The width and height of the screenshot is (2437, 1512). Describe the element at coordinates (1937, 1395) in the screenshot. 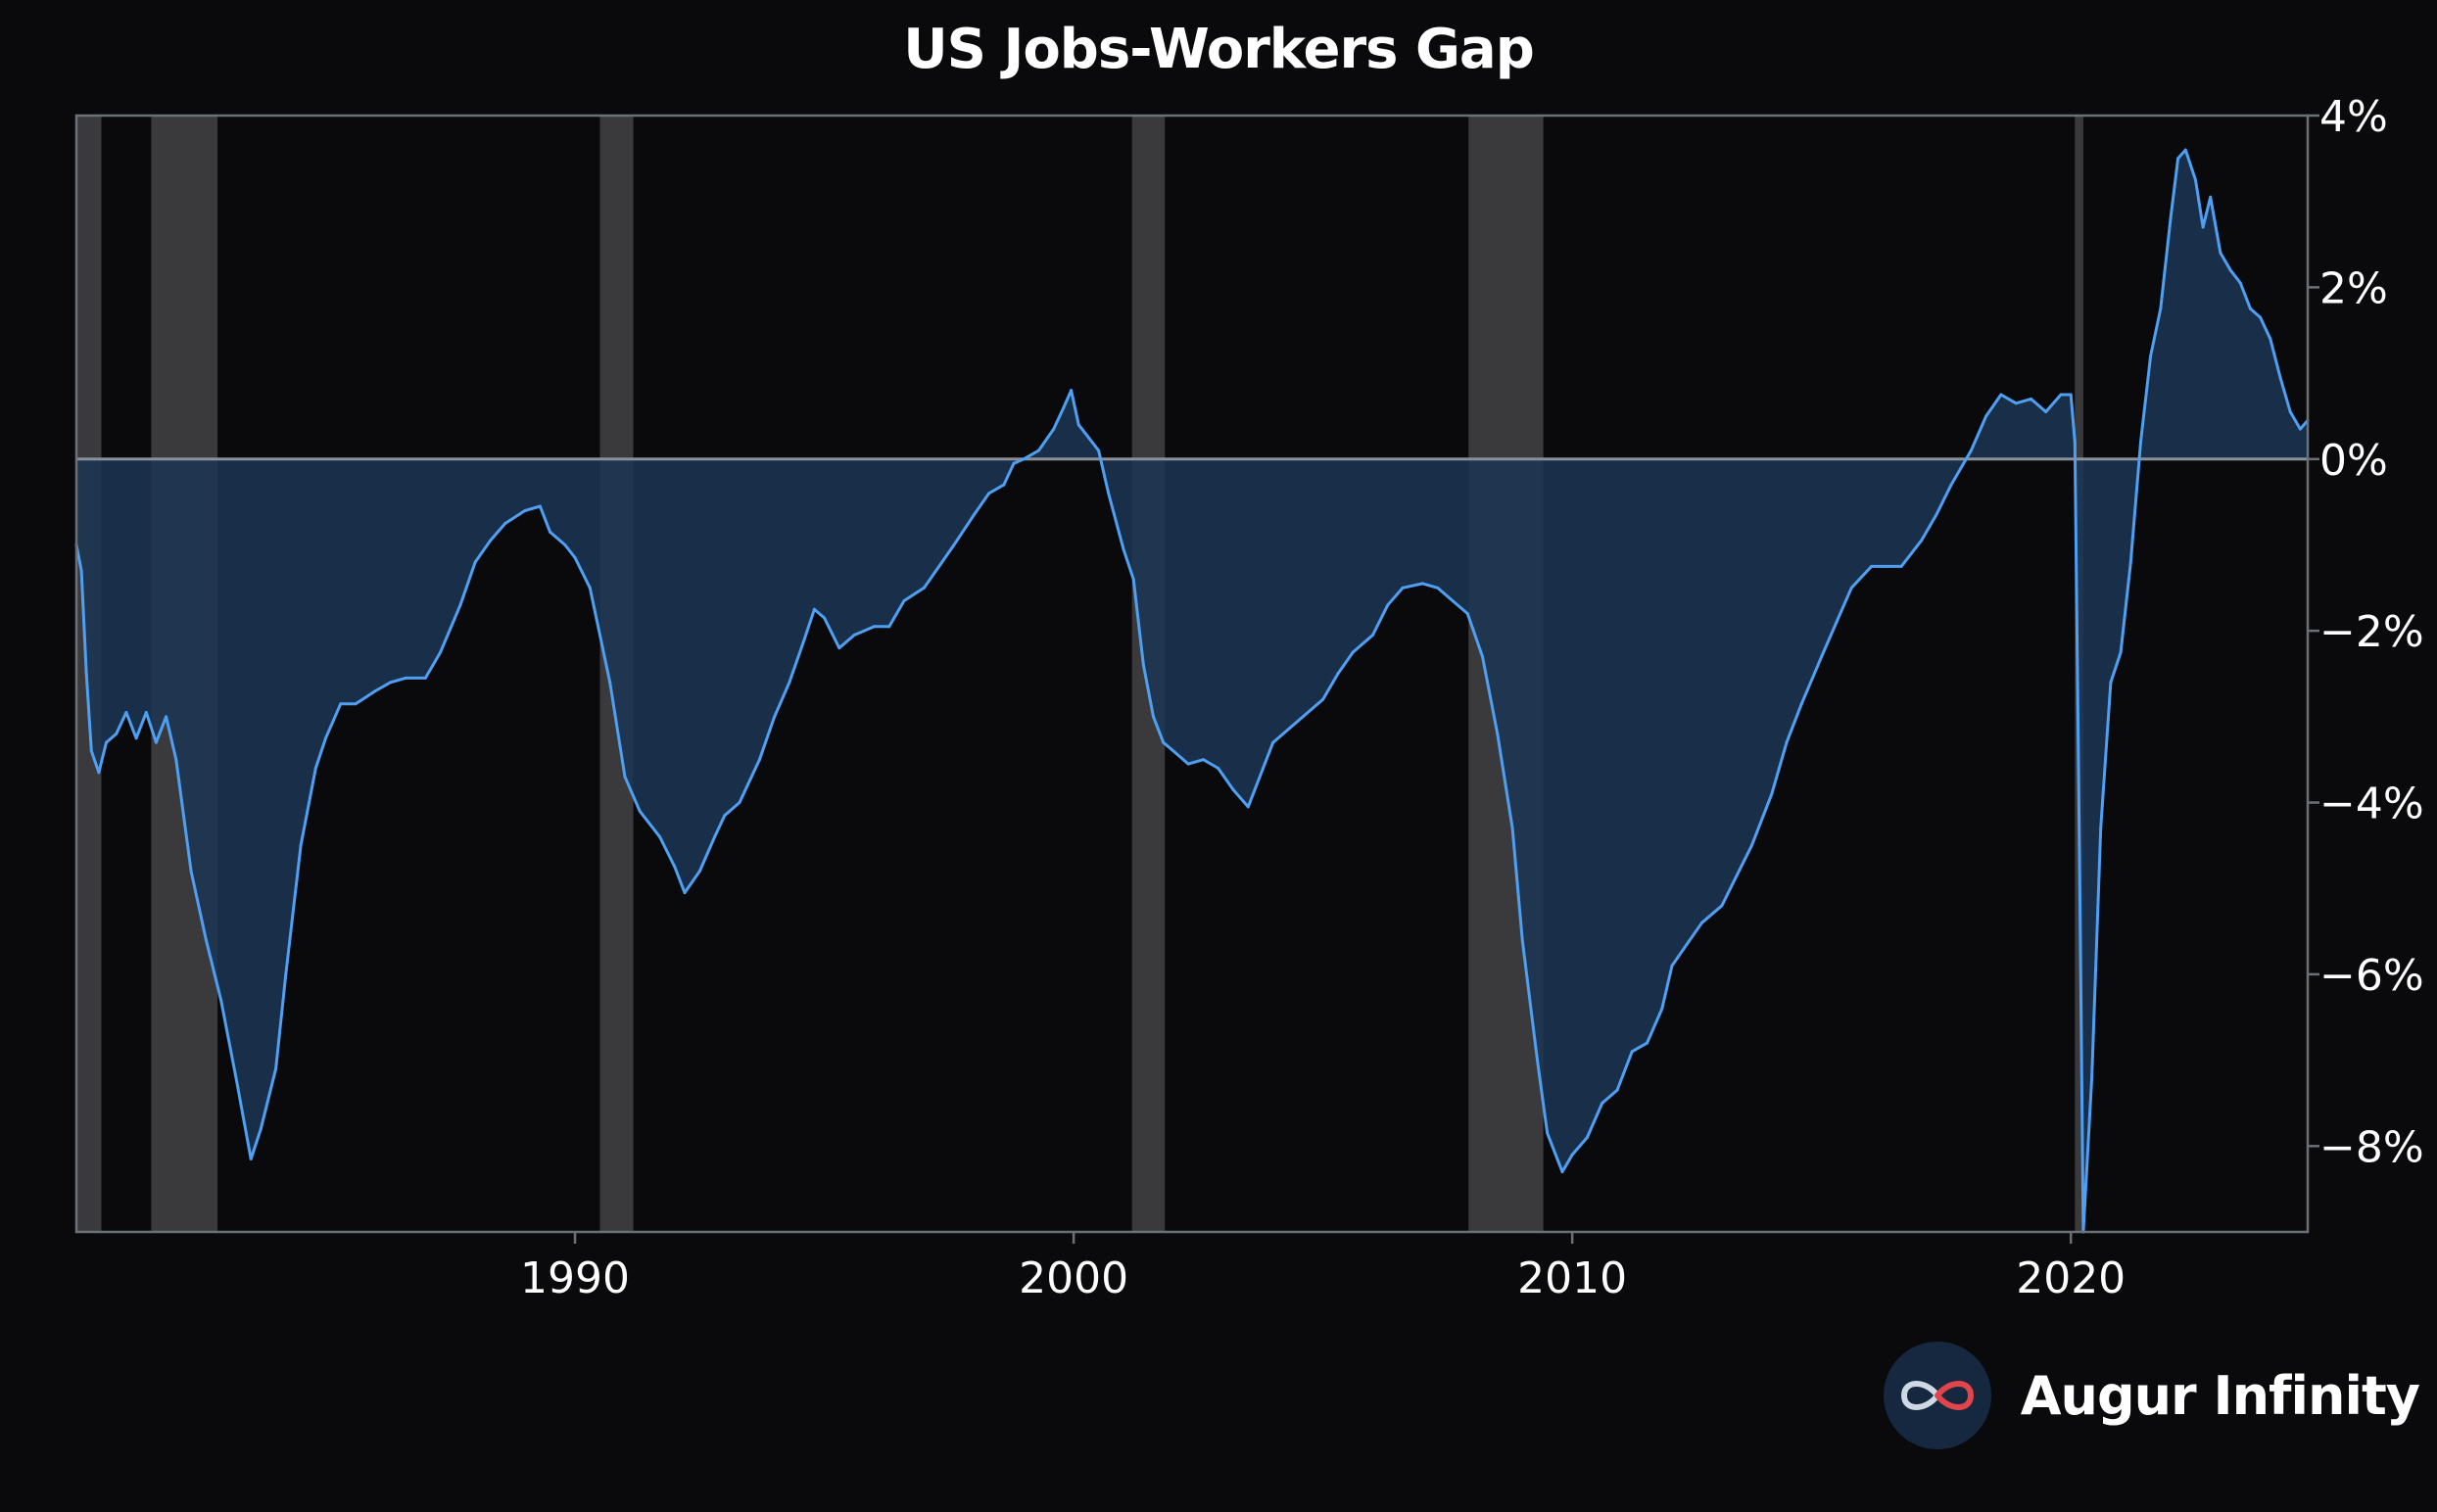

I see `infinity-logo-icon` at that location.